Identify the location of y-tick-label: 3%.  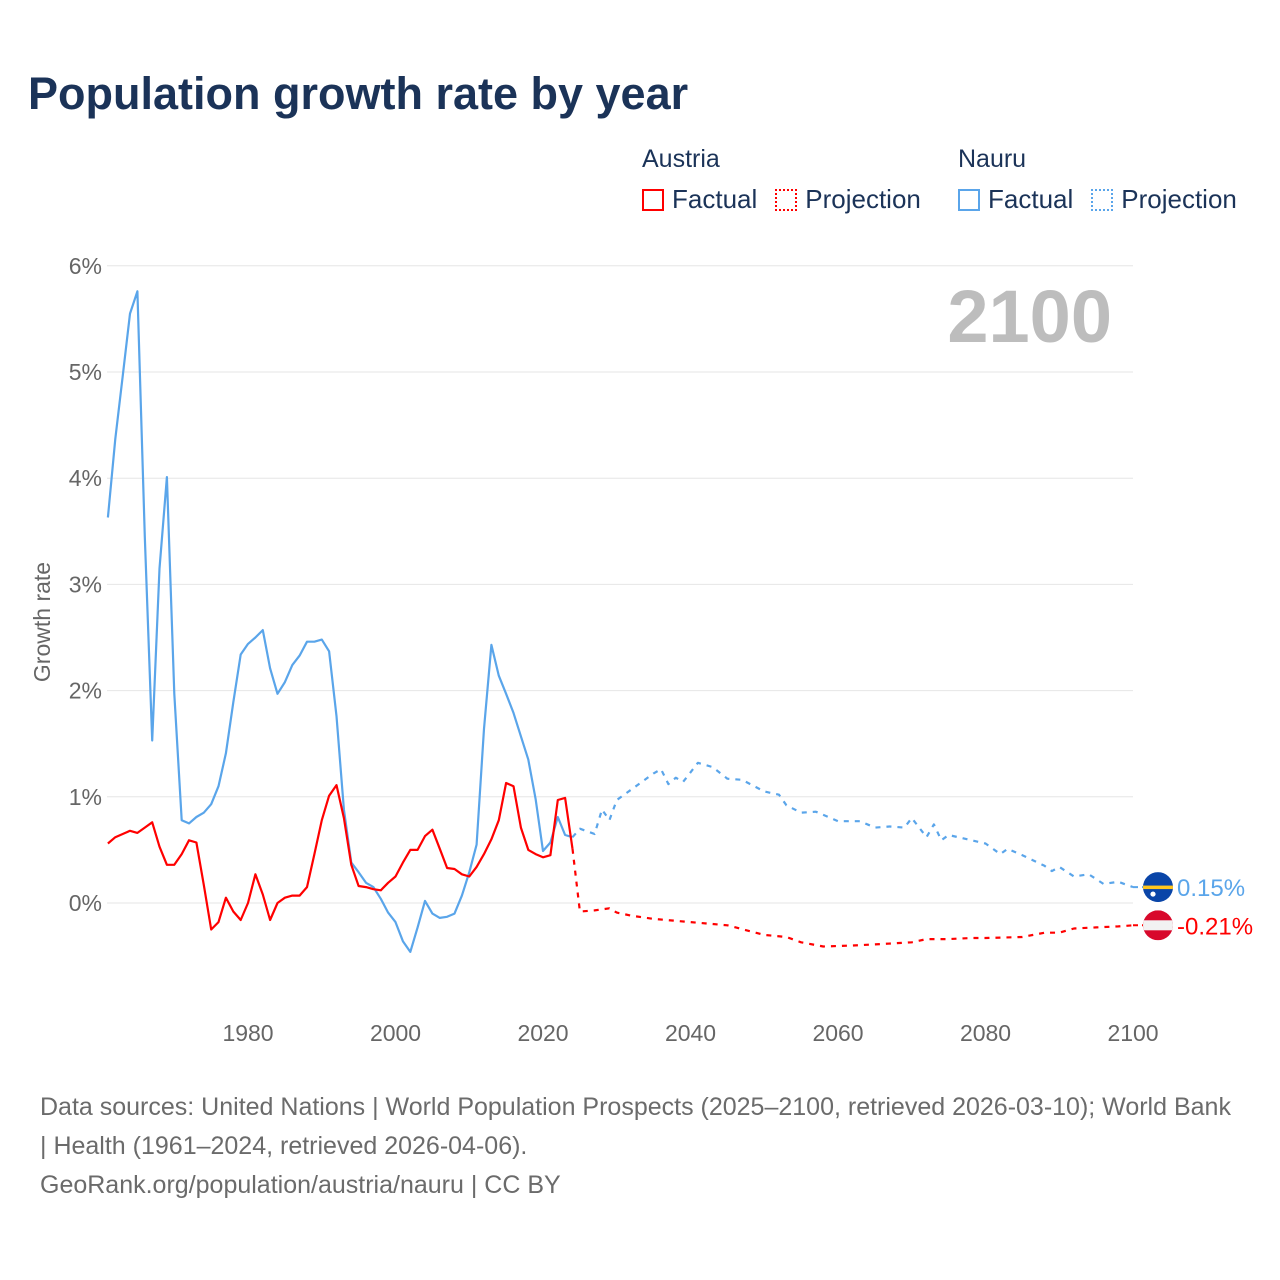
(85, 584).